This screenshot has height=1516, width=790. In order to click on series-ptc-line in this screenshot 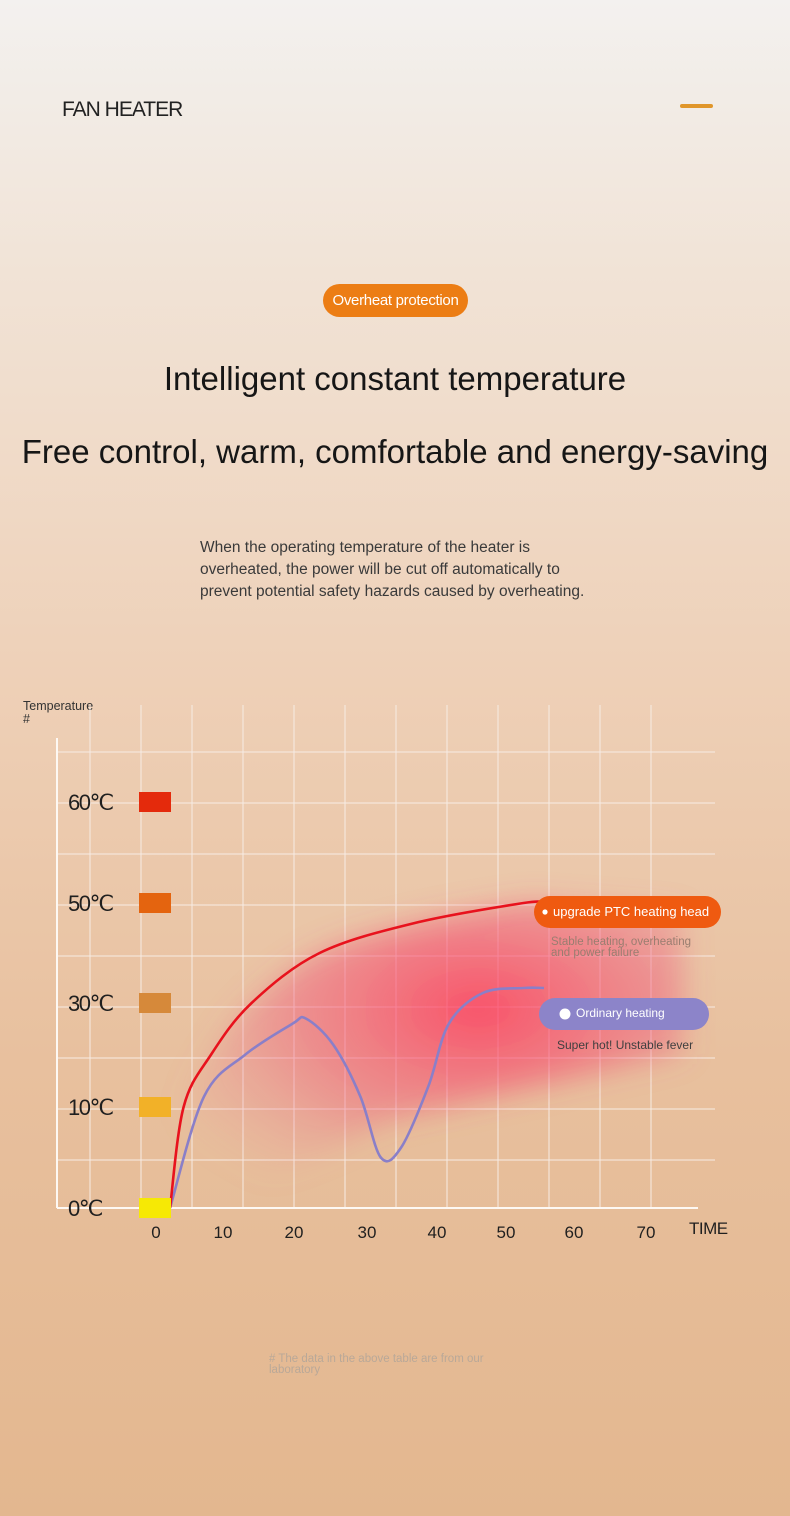, I will do `click(356, 1054)`.